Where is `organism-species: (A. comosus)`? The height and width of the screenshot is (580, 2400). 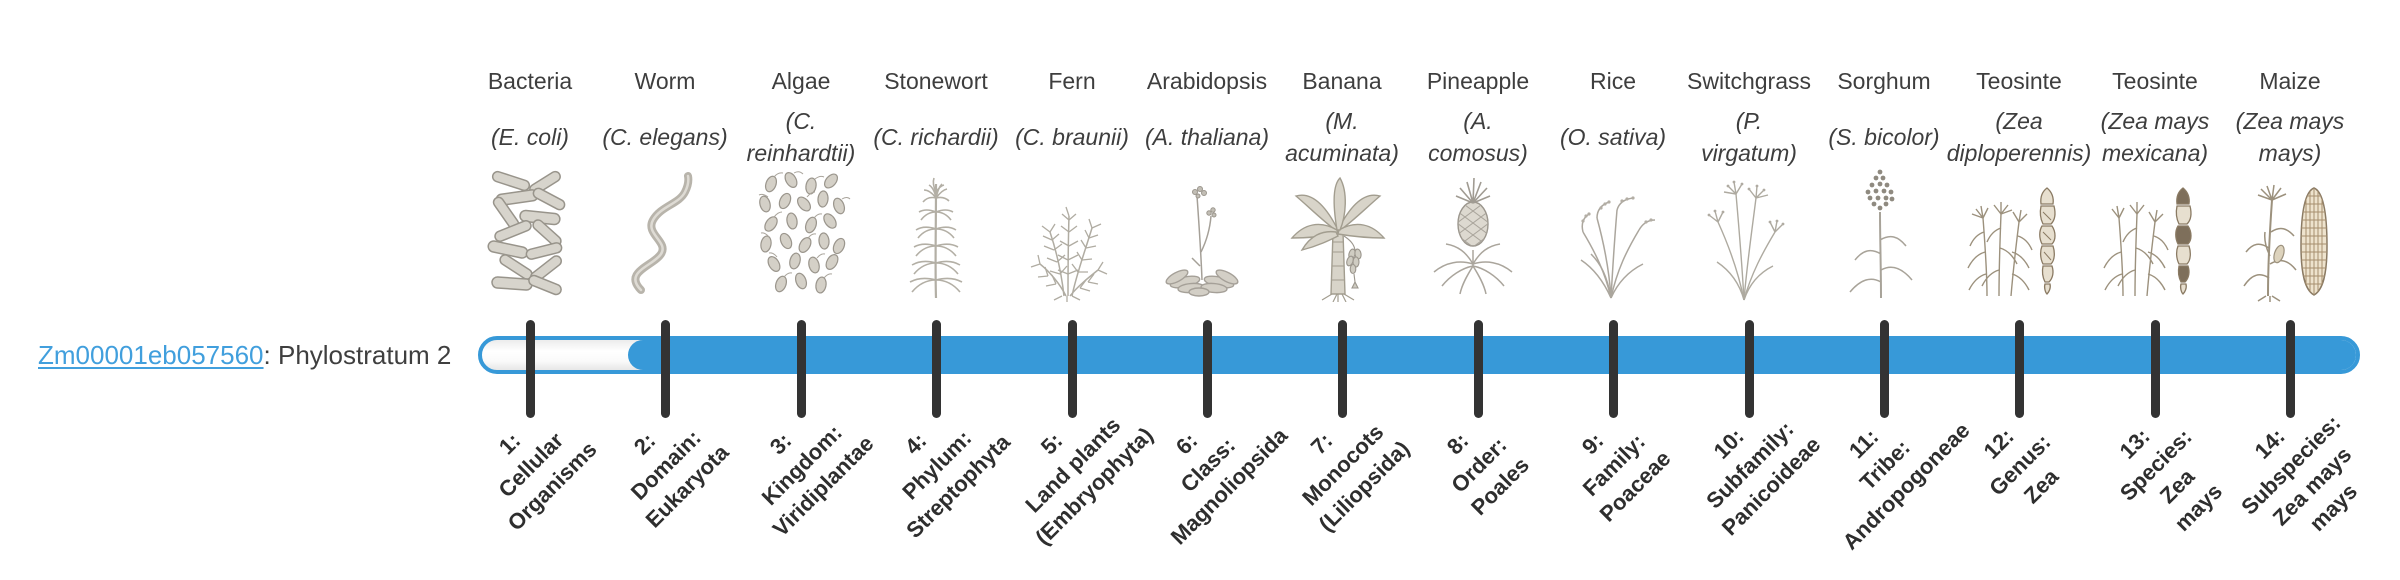
organism-species: (A. comosus) is located at coordinates (1478, 137).